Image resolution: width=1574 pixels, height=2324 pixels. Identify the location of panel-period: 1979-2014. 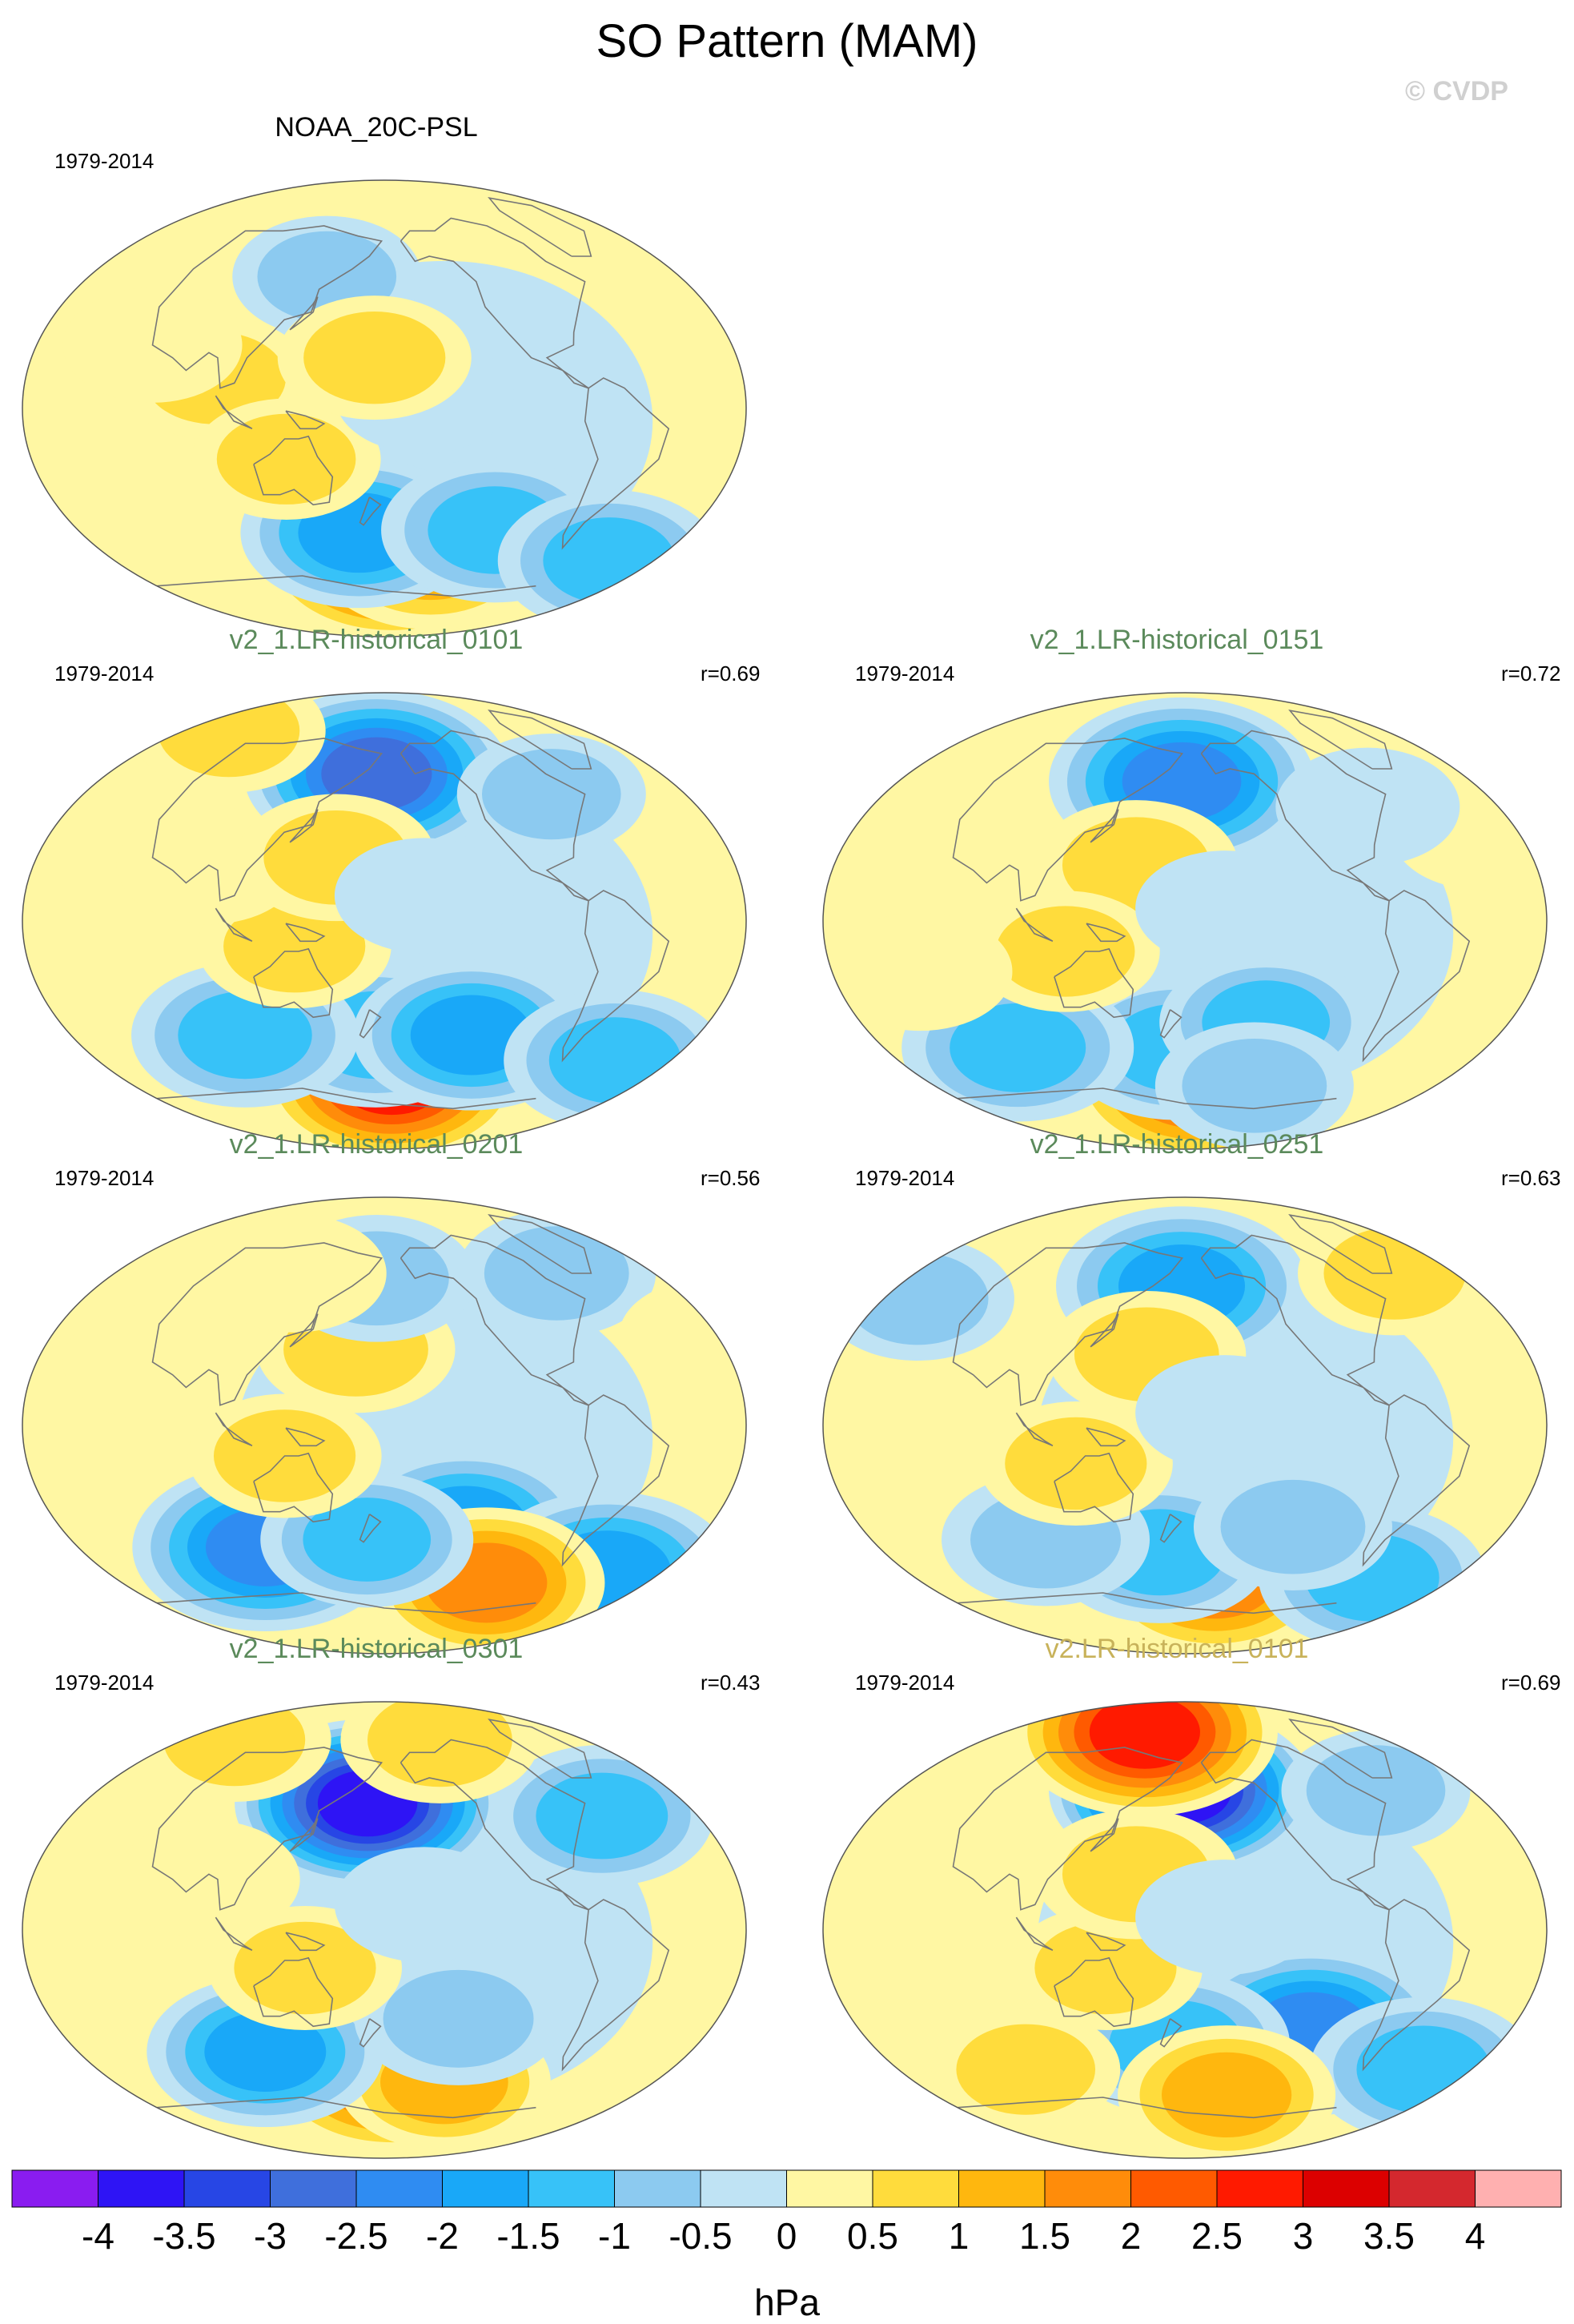
(105, 1683).